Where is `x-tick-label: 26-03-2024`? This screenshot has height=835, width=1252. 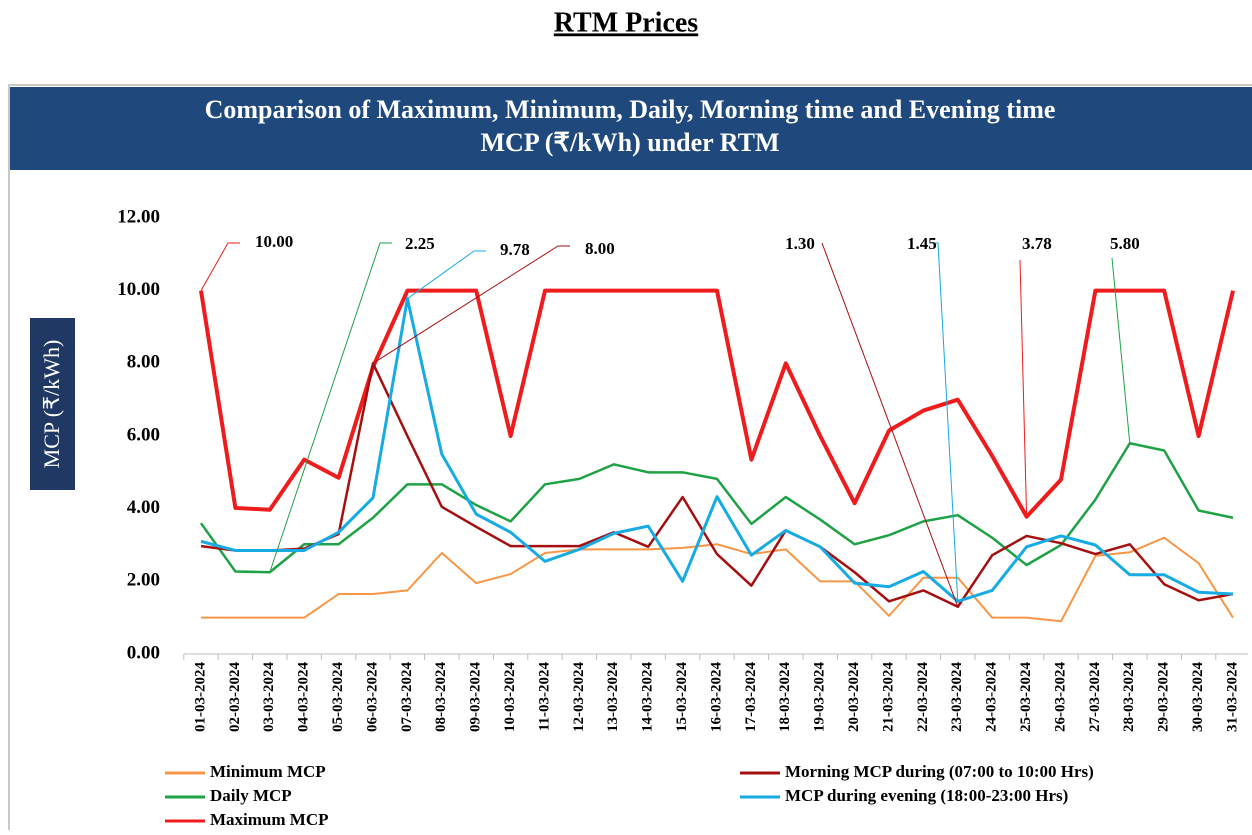
x-tick-label: 26-03-2024 is located at coordinates (1060, 697).